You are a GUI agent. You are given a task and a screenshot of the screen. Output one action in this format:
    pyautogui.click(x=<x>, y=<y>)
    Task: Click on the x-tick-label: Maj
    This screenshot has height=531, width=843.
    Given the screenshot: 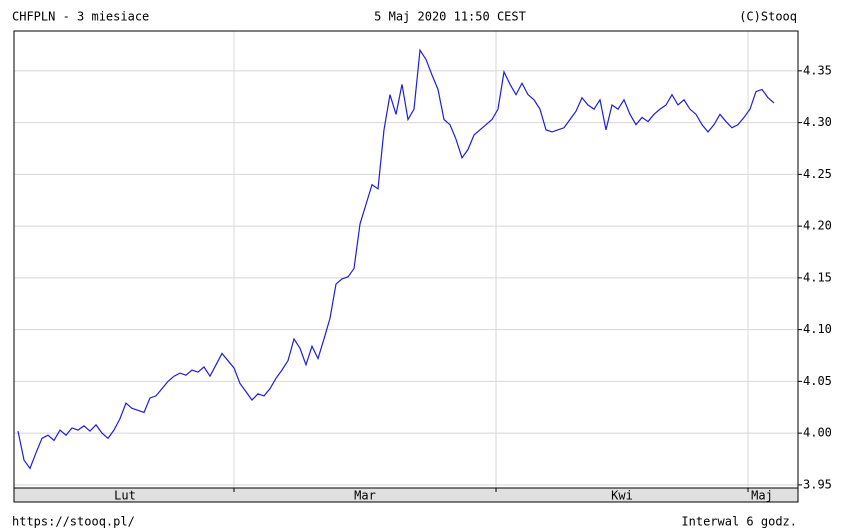 What is the action you would take?
    pyautogui.click(x=762, y=496)
    